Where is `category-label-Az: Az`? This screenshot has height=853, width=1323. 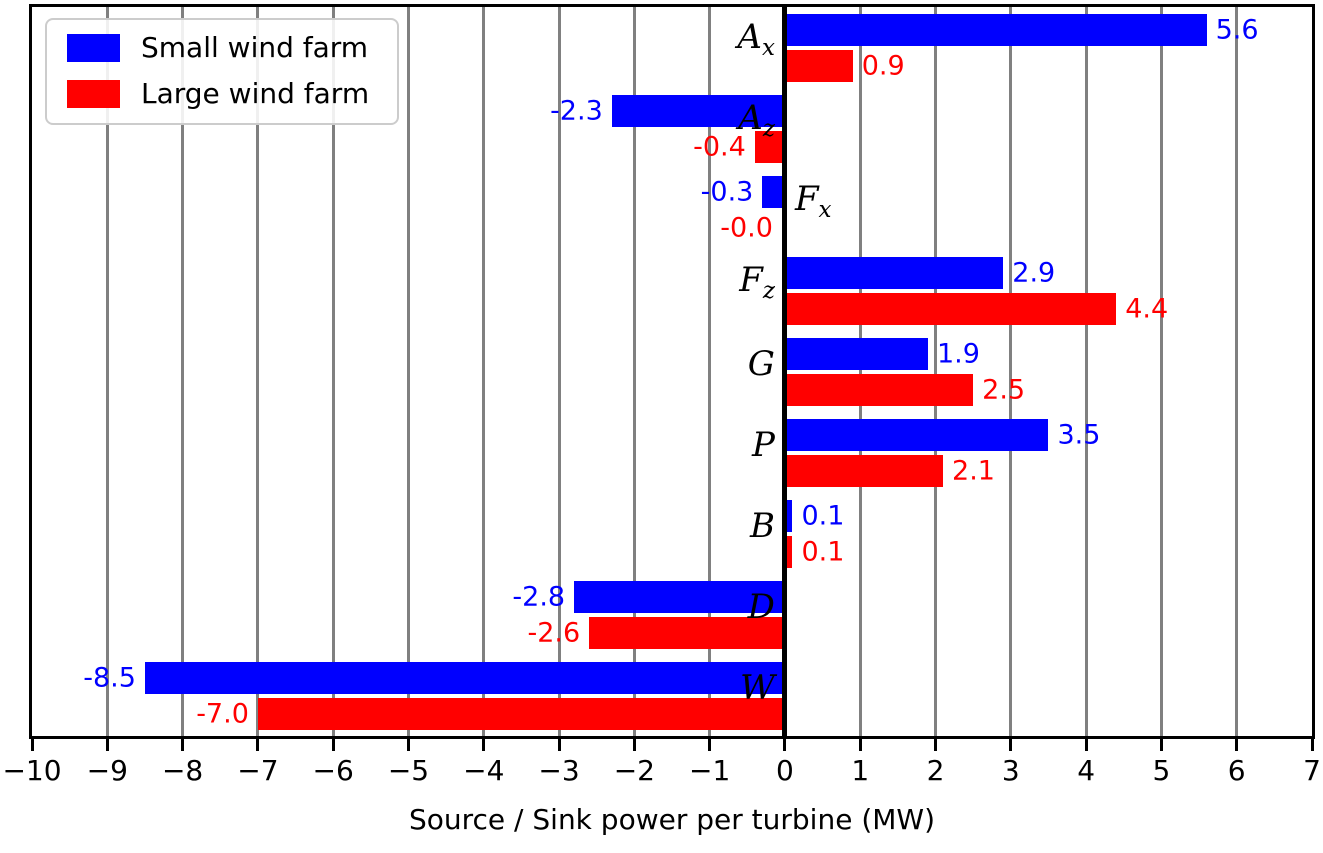
category-label-Az: Az is located at coordinates (756, 121).